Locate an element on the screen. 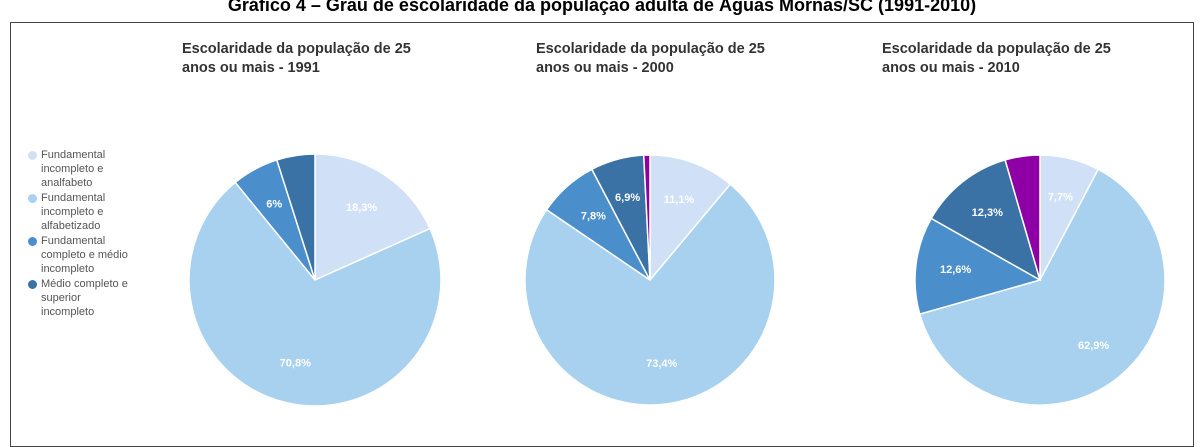 The image size is (1204, 447). legend-item: Fundamental incompleto e analfabeto is located at coordinates (82, 169).